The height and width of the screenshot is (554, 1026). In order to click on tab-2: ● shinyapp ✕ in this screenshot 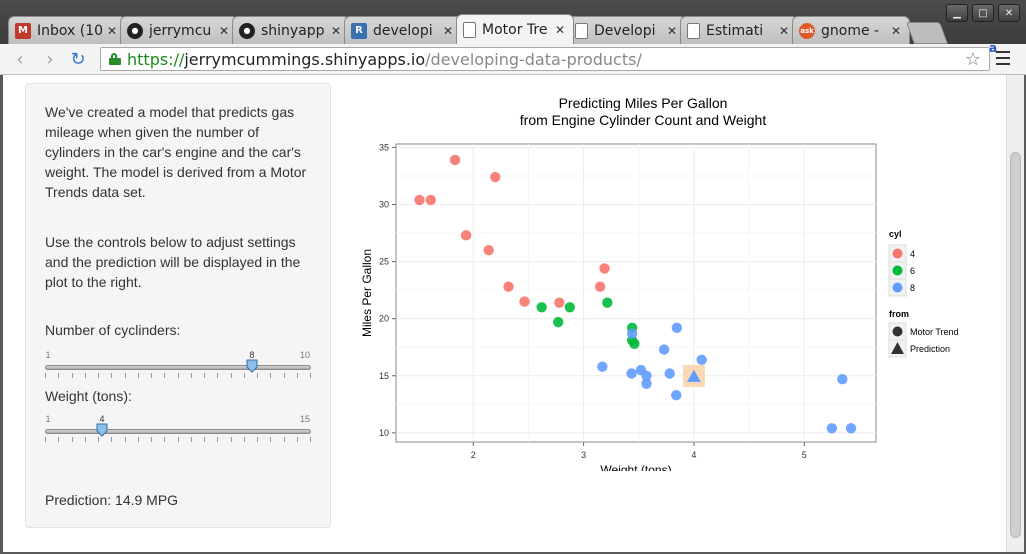, I will do `click(291, 30)`.